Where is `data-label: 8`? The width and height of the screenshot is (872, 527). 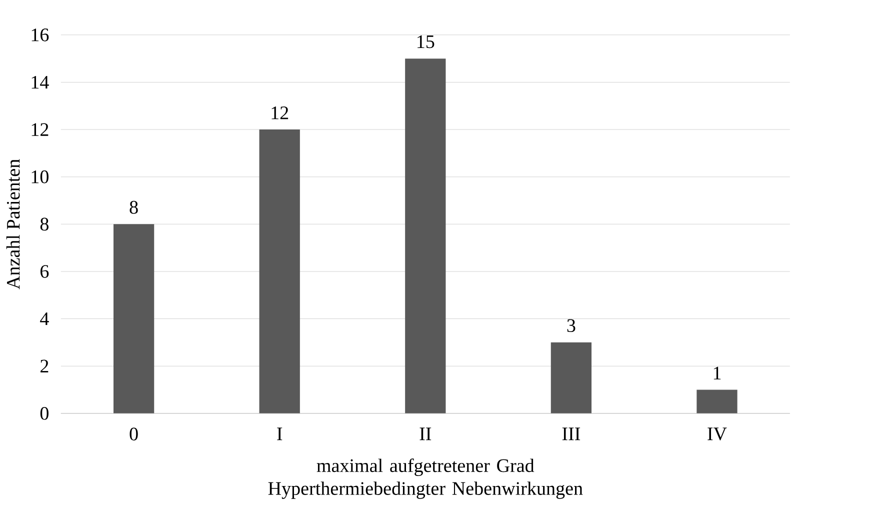
data-label: 8 is located at coordinates (134, 207).